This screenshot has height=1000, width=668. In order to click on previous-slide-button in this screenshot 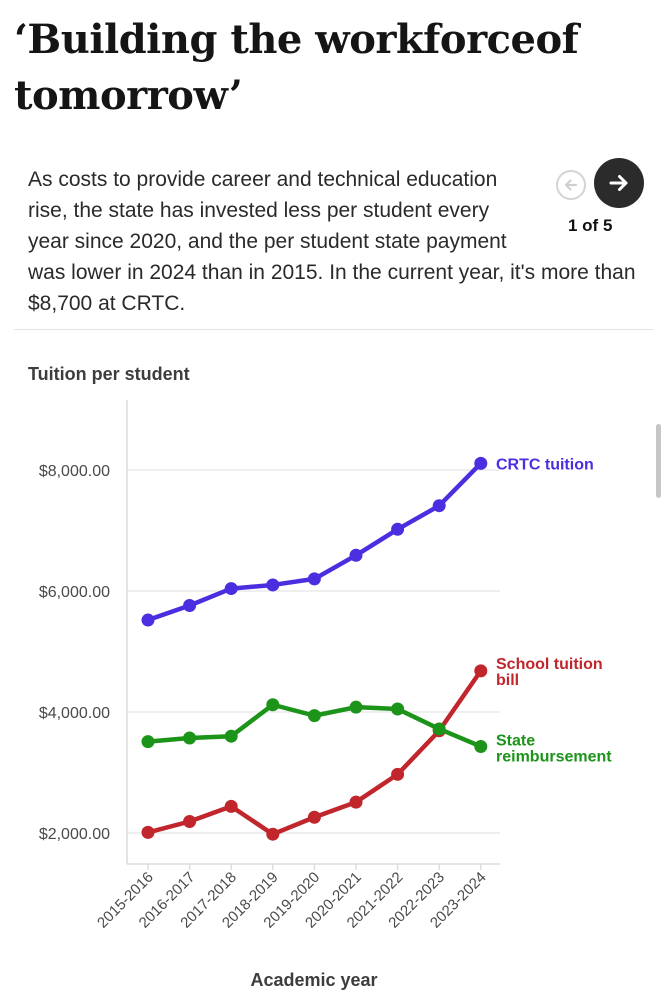, I will do `click(571, 185)`.